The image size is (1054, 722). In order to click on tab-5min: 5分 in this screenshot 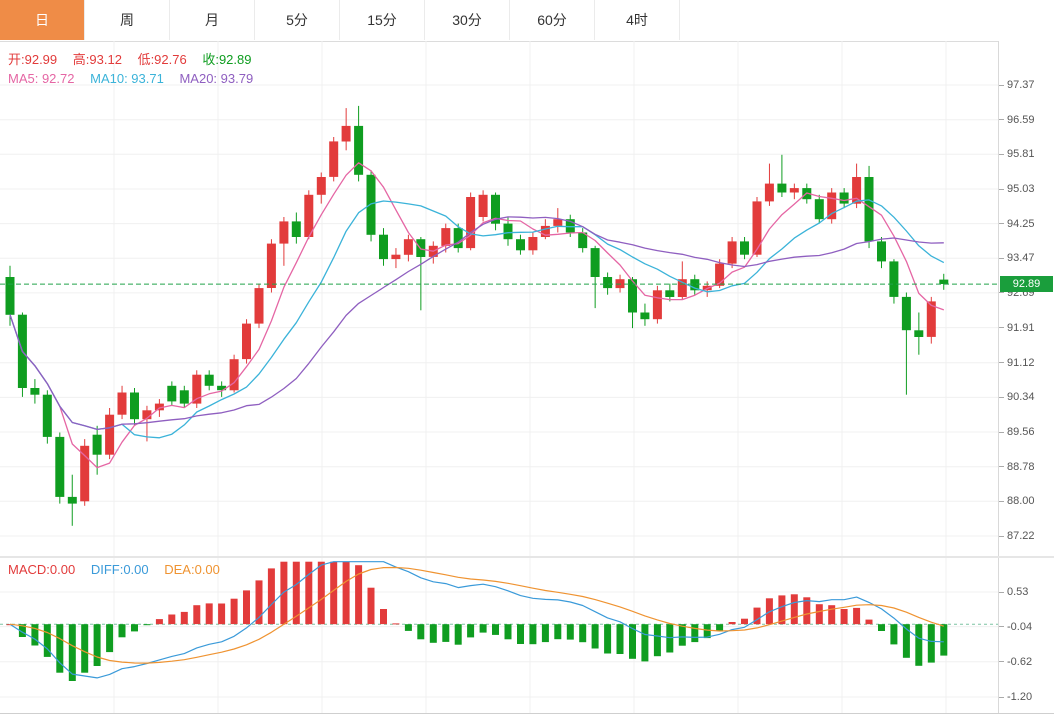, I will do `click(297, 20)`.